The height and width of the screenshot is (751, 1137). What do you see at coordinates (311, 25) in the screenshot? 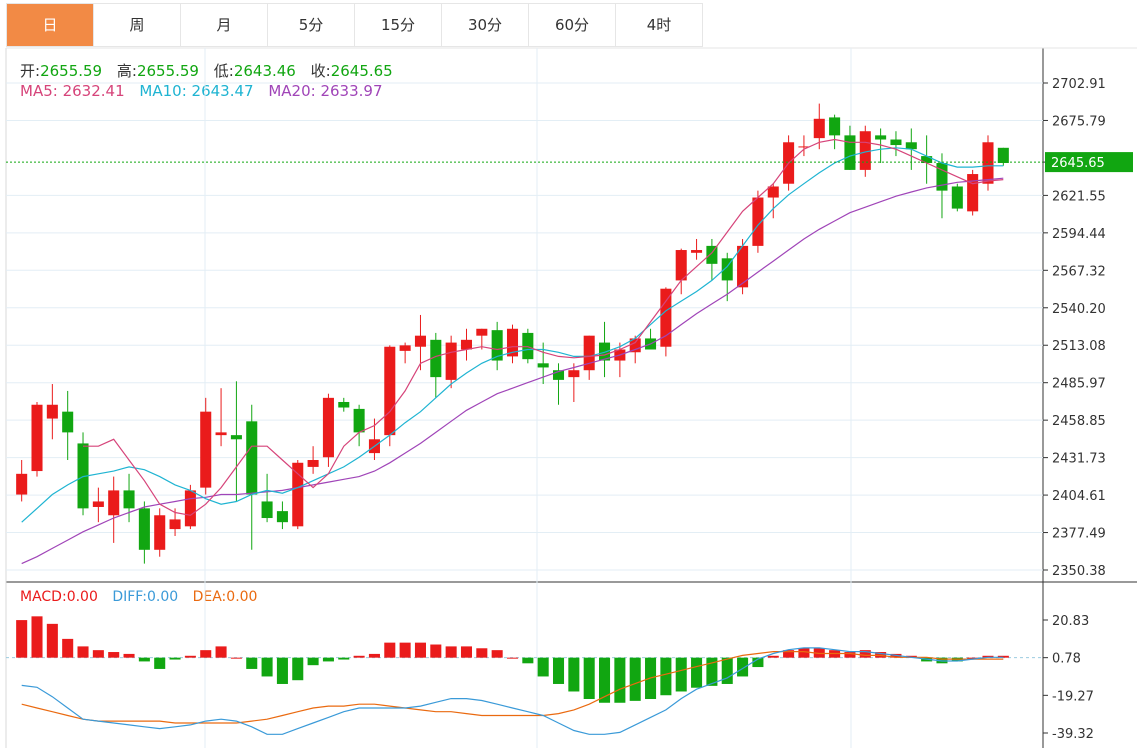
I see `tab-3: 5分` at bounding box center [311, 25].